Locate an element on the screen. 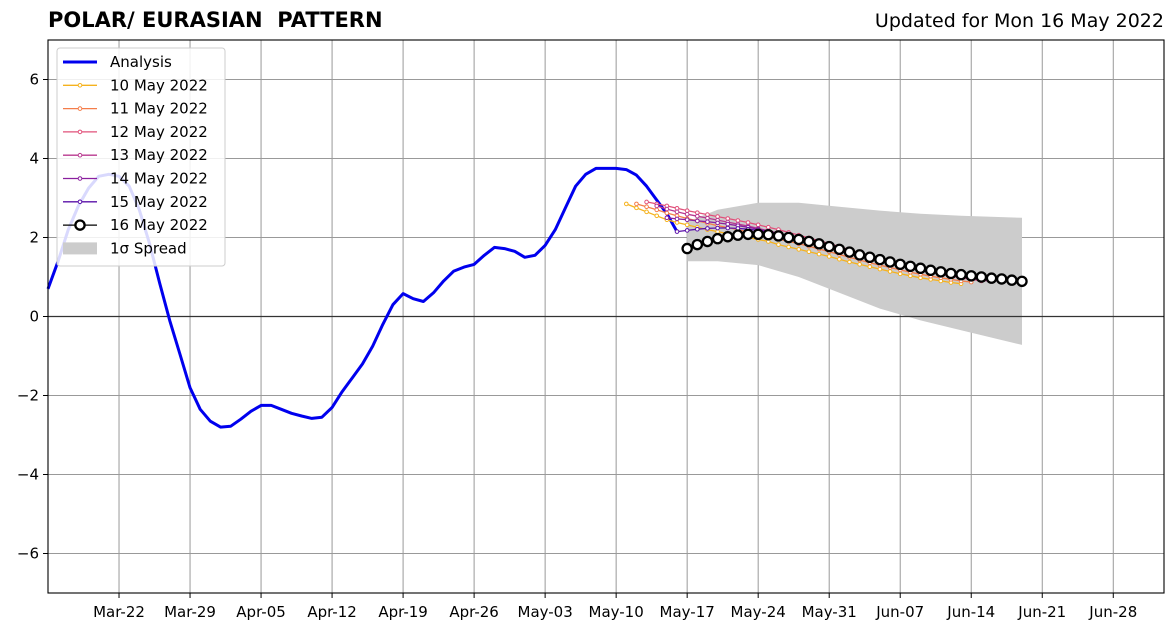 The width and height of the screenshot is (1176, 633). legend-label: 11 May 2022 is located at coordinates (159, 109).